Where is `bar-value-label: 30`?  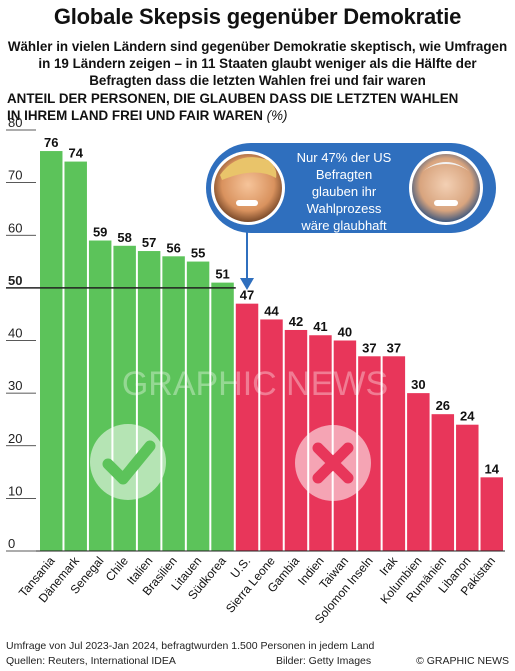
bar-value-label: 30 is located at coordinates (418, 384).